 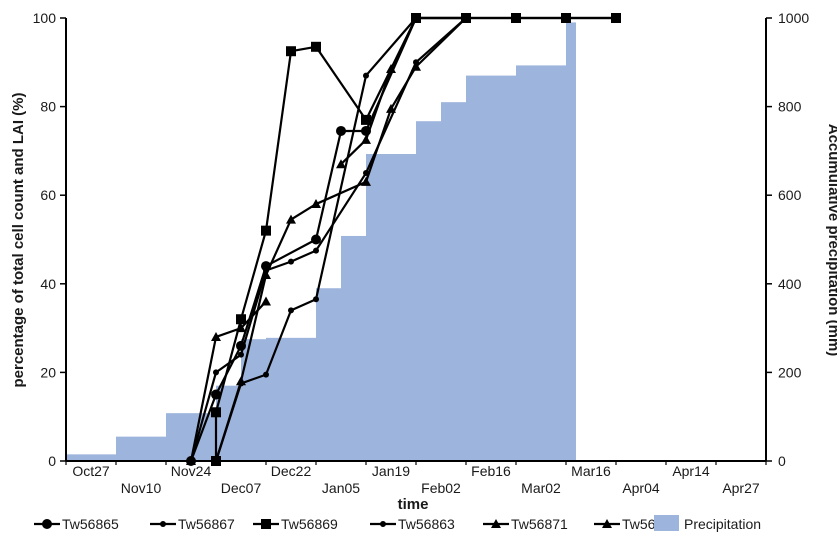 What do you see at coordinates (607, 523) in the screenshot?
I see `legend-marker-Tw56864` at bounding box center [607, 523].